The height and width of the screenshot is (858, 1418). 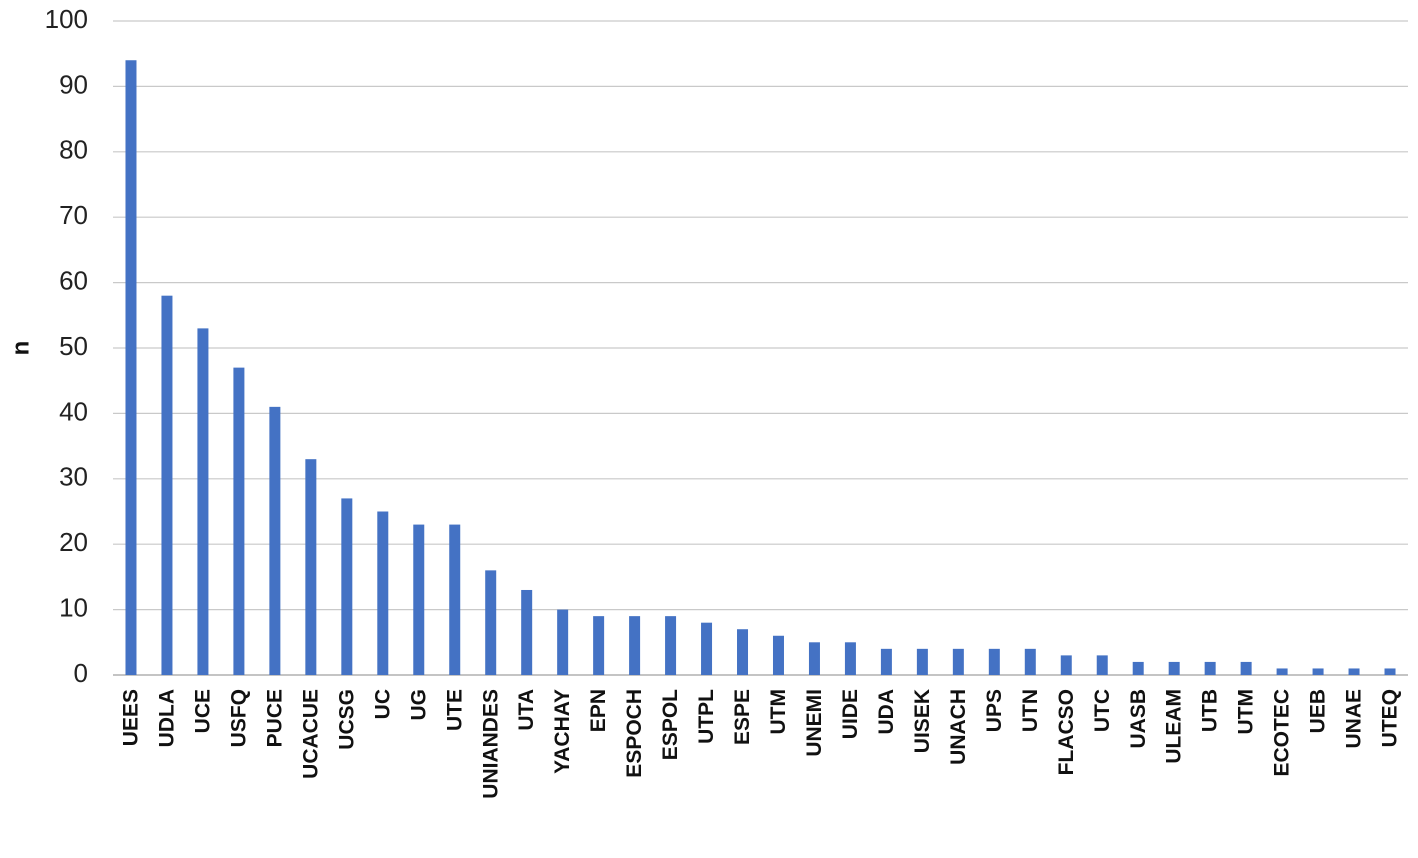 I want to click on bar-unemi, so click(x=814, y=658).